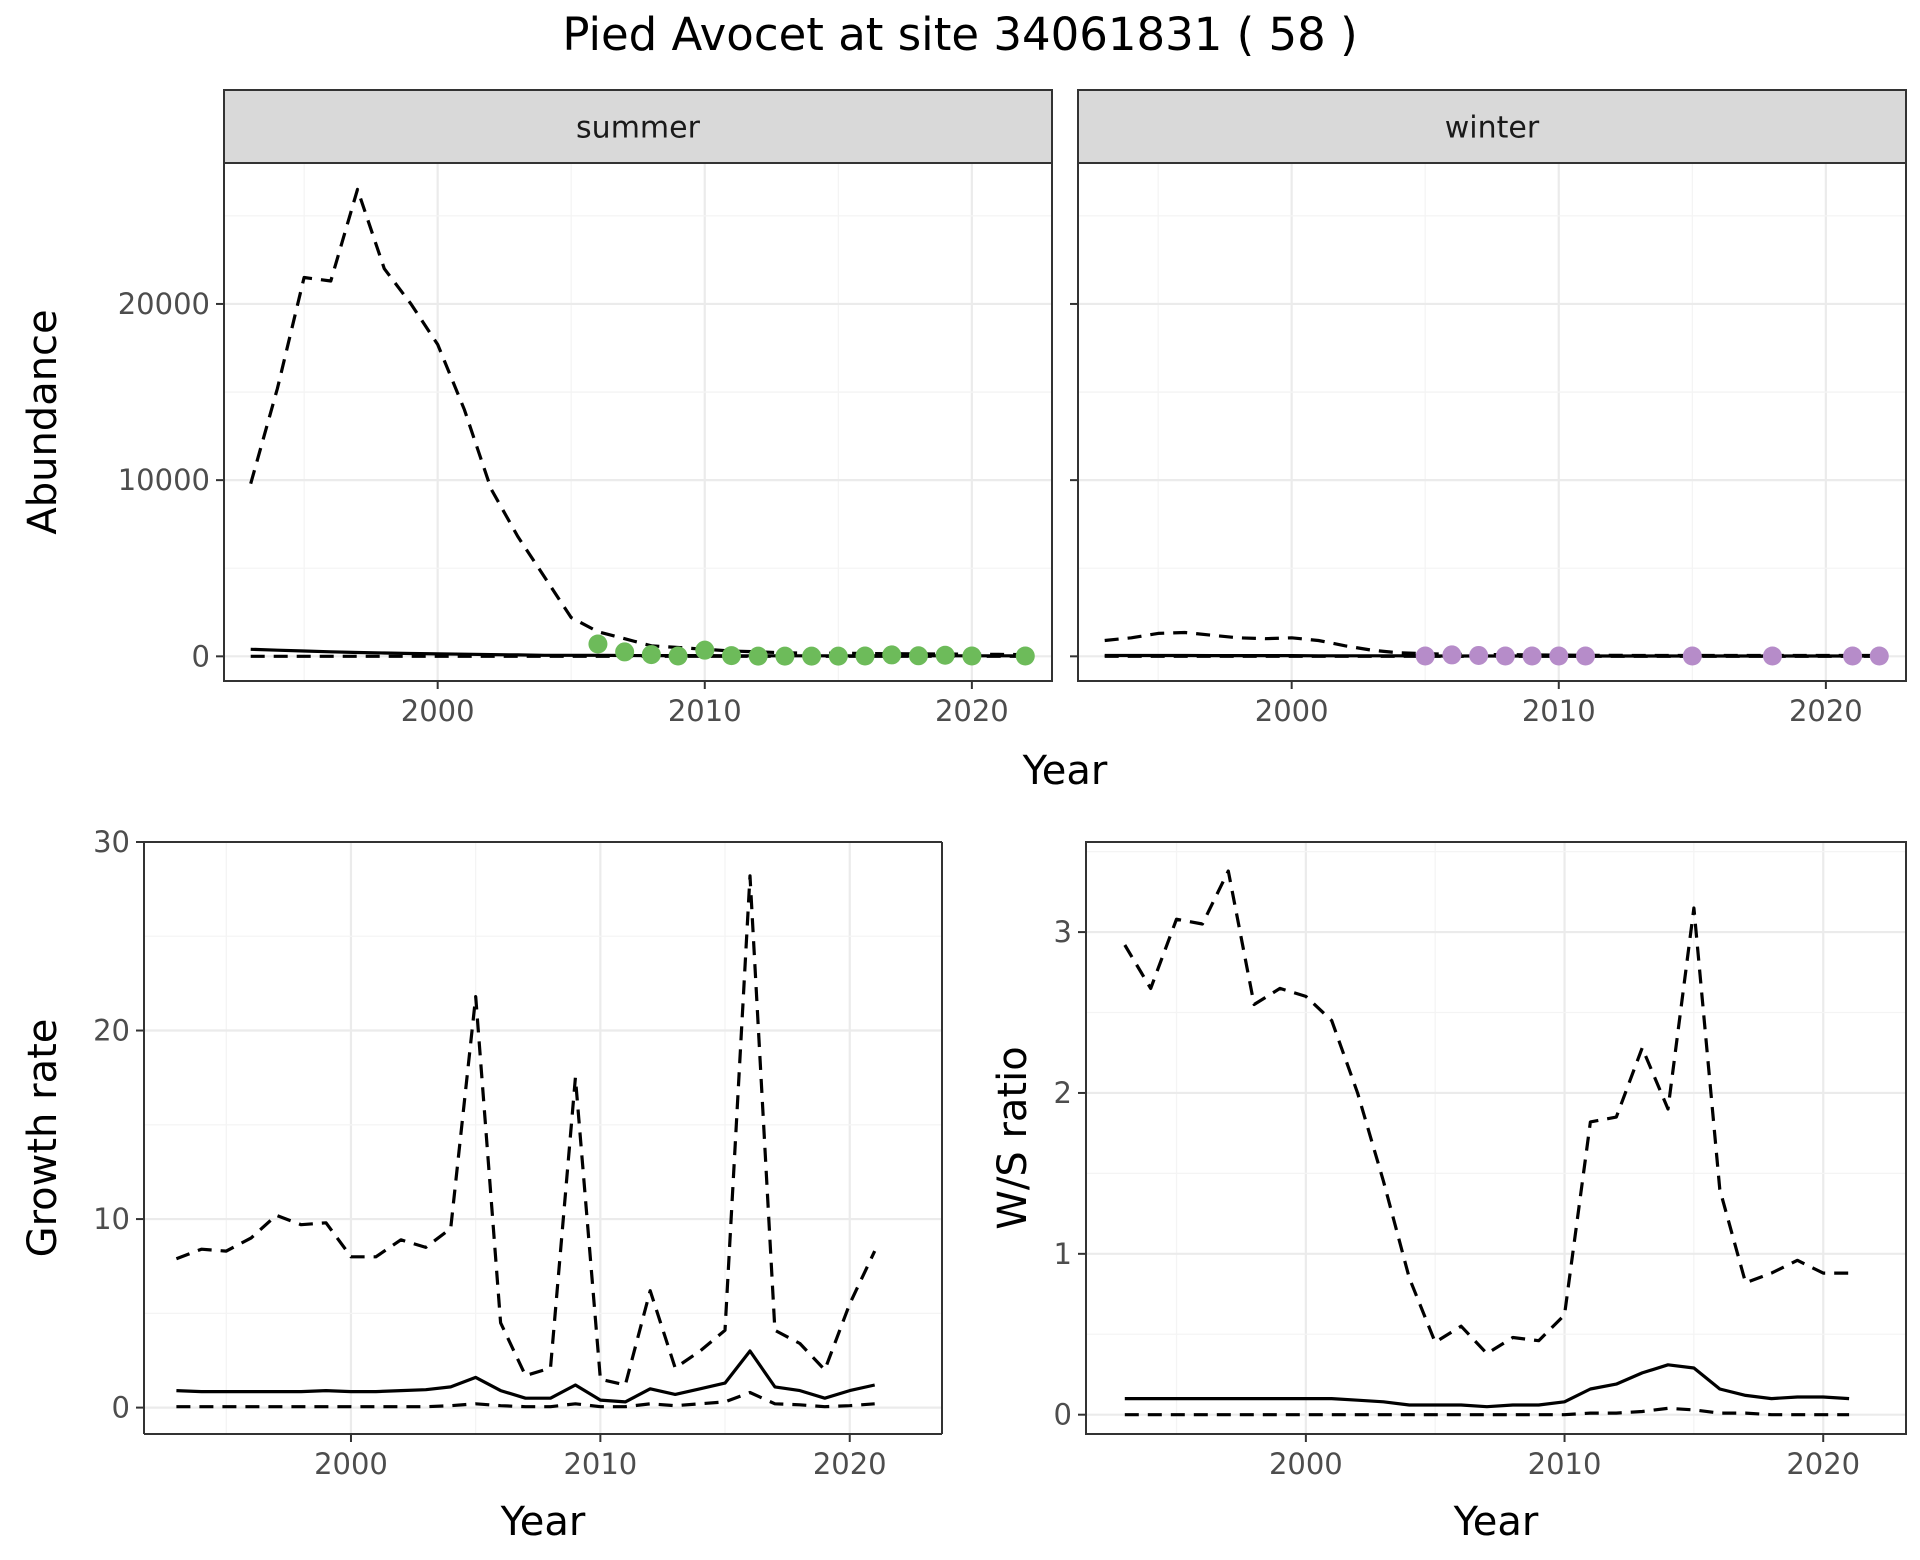  Describe the element at coordinates (111, 1219) in the screenshot. I see `y-tick-label: 10` at that location.